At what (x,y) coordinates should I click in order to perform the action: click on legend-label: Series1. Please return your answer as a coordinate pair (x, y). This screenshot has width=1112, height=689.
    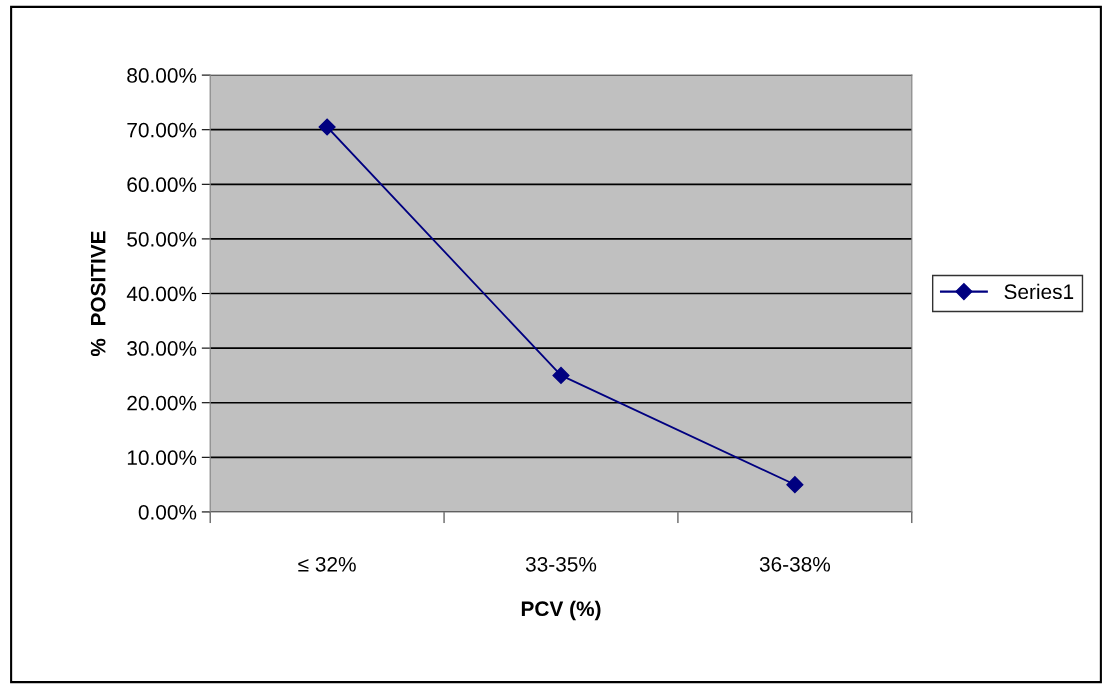
    Looking at the image, I should click on (1039, 291).